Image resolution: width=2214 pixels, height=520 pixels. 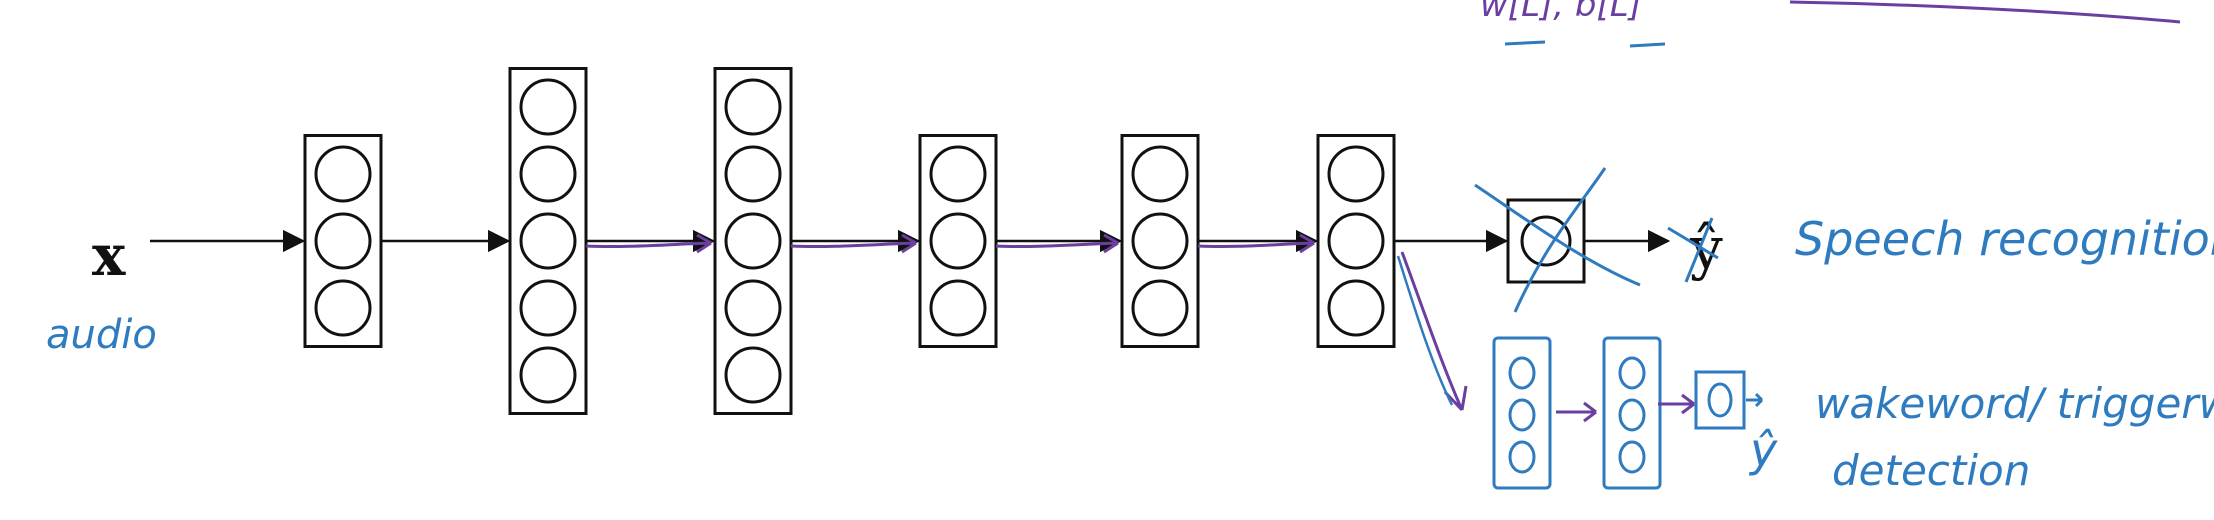 What do you see at coordinates (2014, 403) in the screenshot?
I see `wakeword-label: wakeword/ triggerword` at bounding box center [2014, 403].